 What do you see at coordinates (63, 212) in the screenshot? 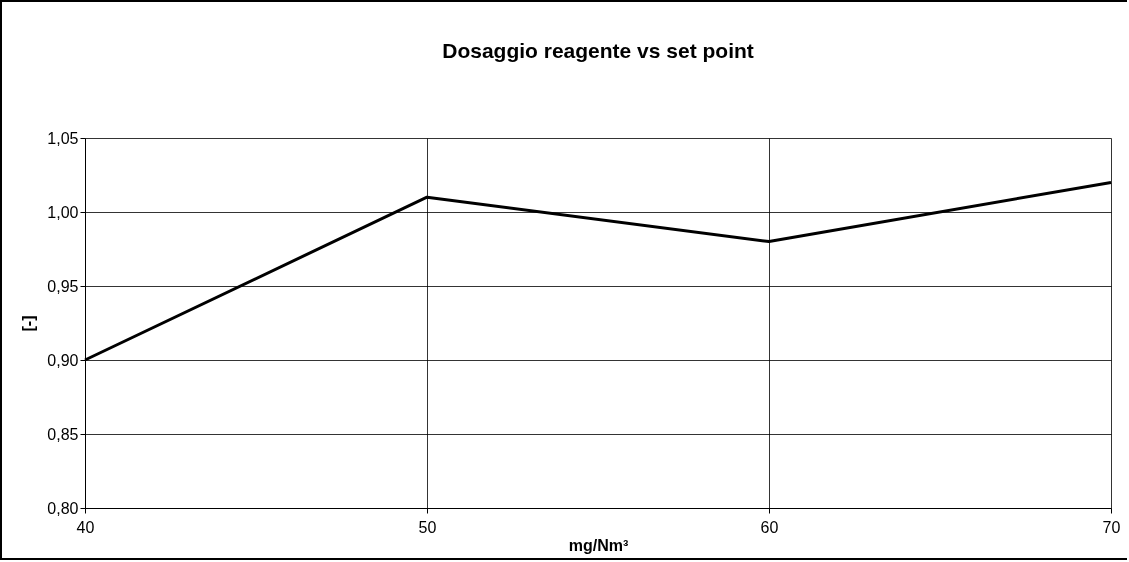
I see `y-tick-label: 1,00` at bounding box center [63, 212].